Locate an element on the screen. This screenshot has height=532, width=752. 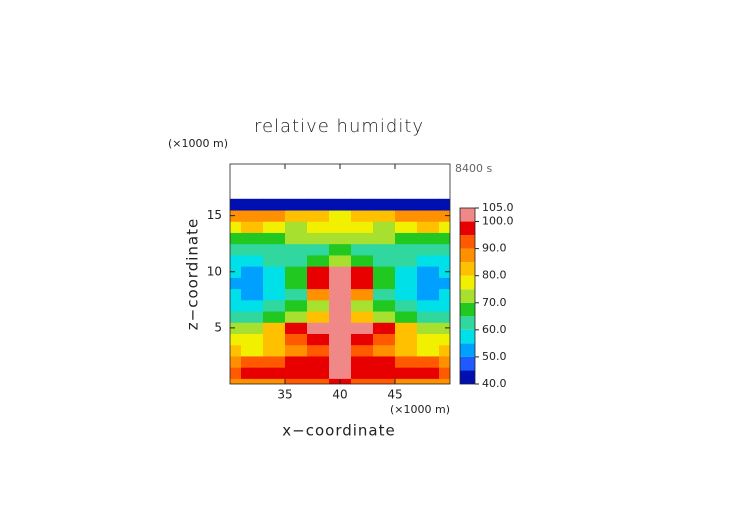
y-unit: (×1000 m) is located at coordinates (198, 143).